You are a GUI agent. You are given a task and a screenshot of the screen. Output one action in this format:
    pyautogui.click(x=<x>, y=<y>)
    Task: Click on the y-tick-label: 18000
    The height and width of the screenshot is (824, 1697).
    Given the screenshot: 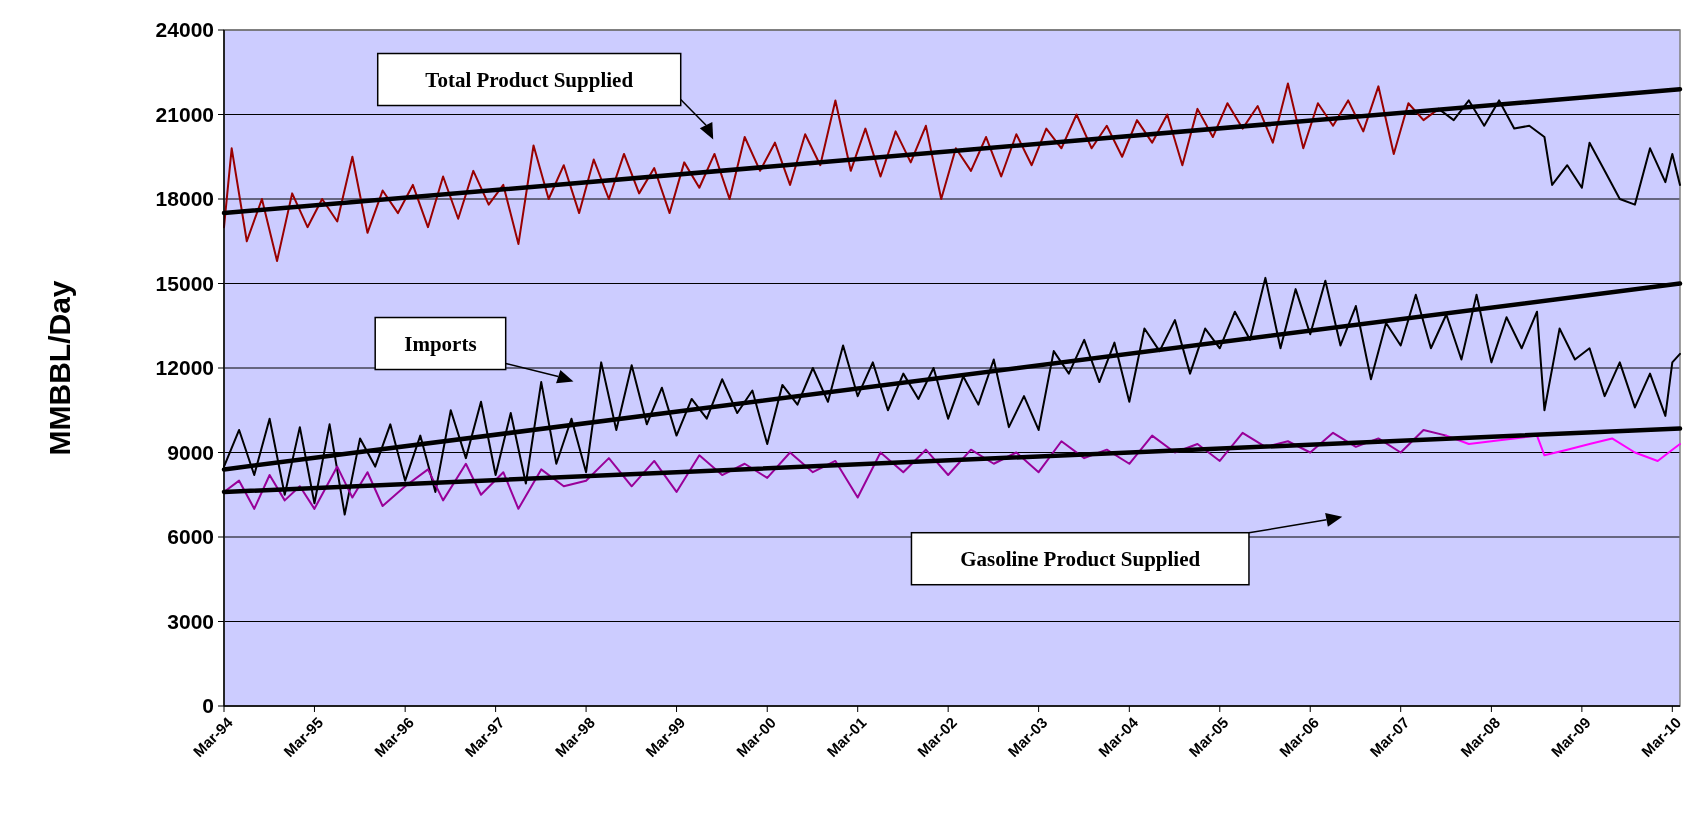 What is the action you would take?
    pyautogui.click(x=184, y=199)
    